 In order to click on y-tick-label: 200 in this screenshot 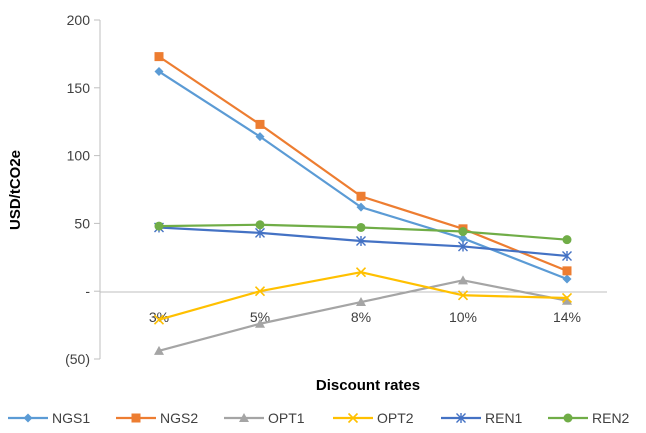, I will do `click(79, 20)`.